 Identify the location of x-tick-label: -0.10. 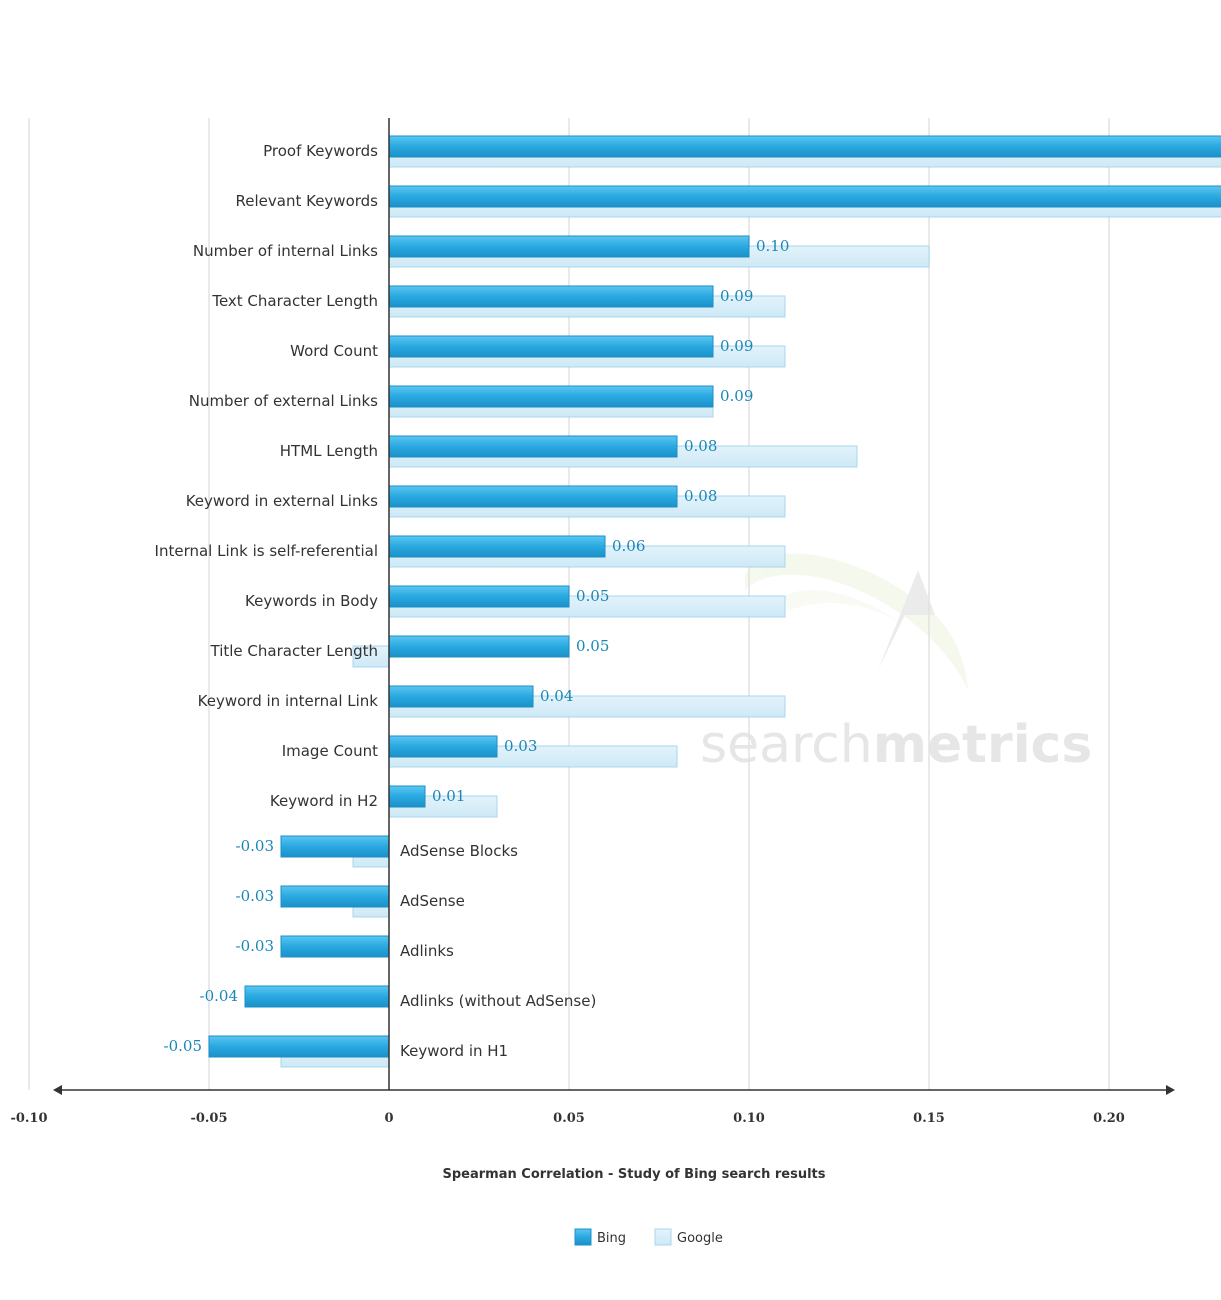
(28, 1118).